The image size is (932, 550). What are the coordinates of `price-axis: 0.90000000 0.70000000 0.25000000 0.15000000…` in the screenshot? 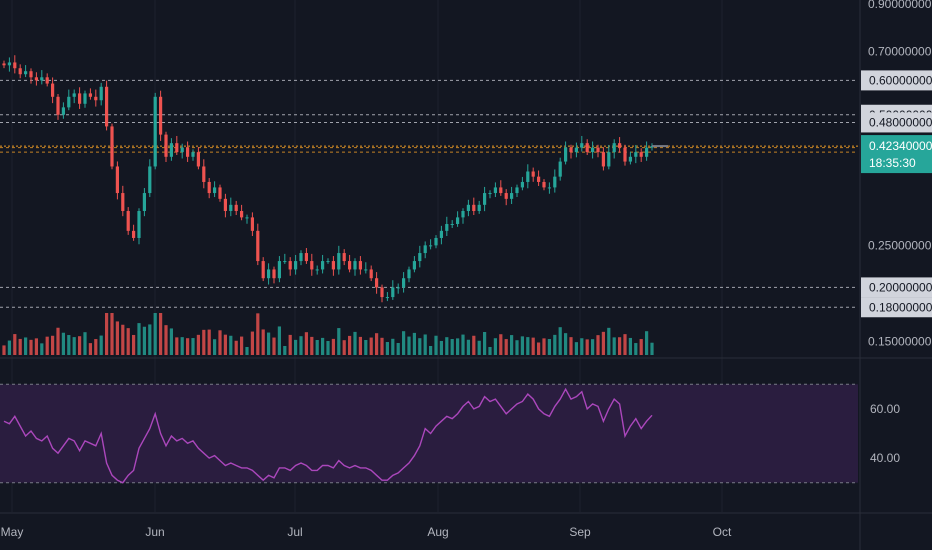 It's located at (896, 174).